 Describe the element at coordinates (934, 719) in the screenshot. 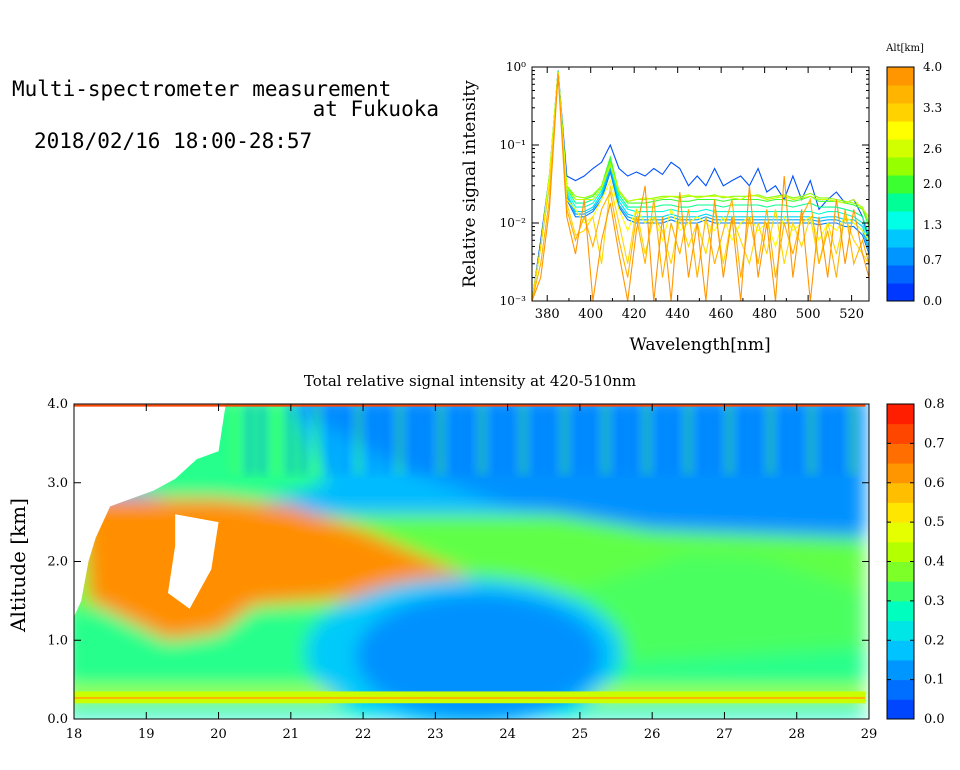

I see `intensity-colorbar-tick-label: 0.0` at that location.